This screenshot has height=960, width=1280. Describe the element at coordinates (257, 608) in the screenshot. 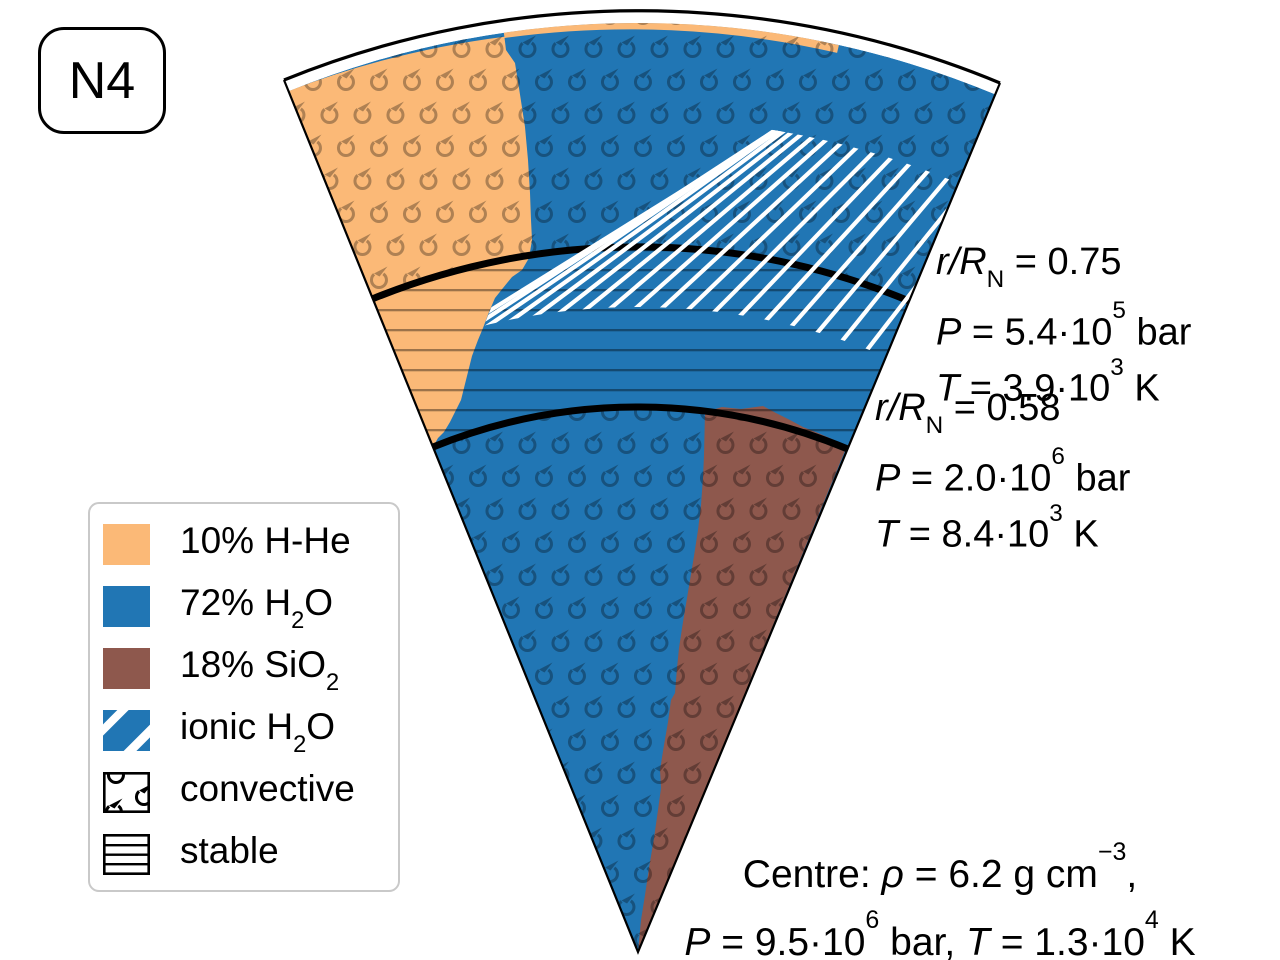

I see `legend-label: 72% H2O` at that location.